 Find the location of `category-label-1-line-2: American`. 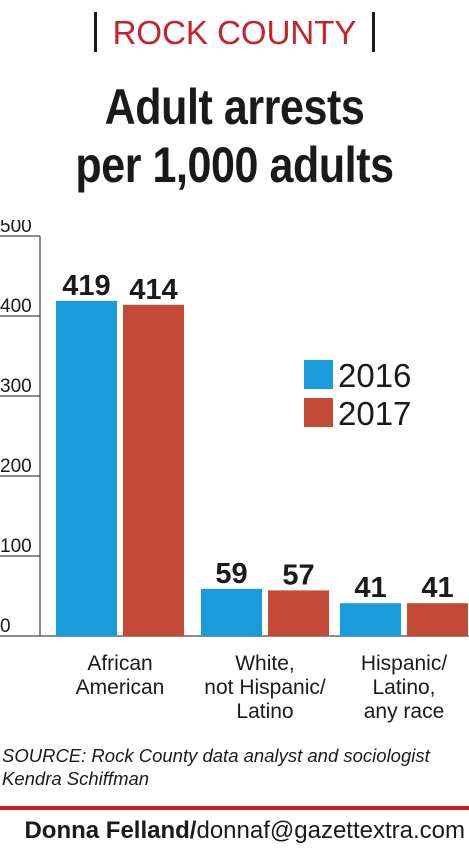

category-label-1-line-2: American is located at coordinates (120, 687).